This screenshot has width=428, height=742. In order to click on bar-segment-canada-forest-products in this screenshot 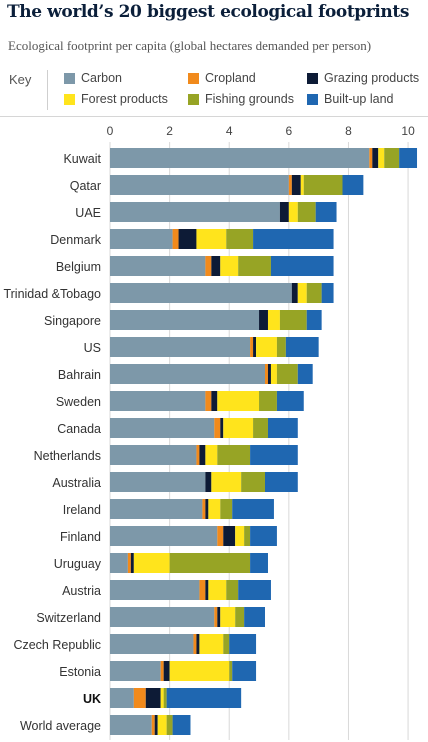, I will do `click(238, 428)`.